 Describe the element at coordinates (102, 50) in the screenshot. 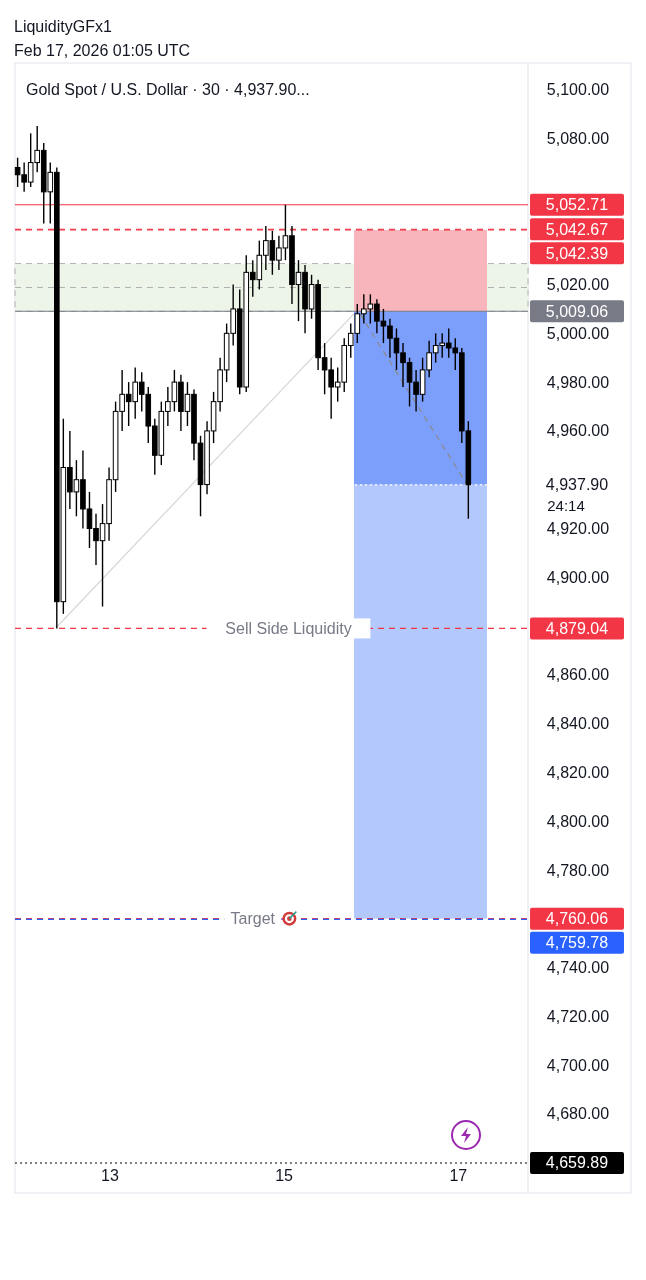

I see `text: Feb 17, 2026 01:05 UTC` at that location.